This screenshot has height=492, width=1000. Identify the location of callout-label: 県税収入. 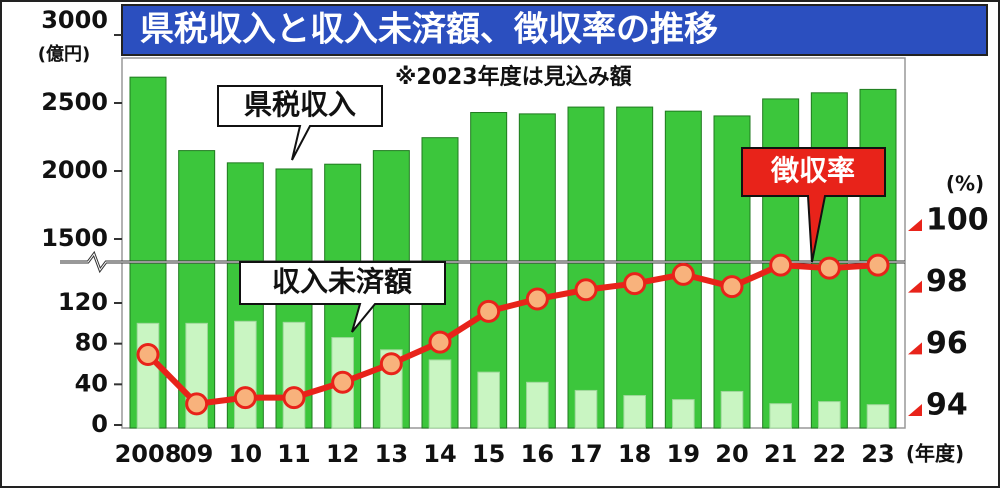
(300, 104).